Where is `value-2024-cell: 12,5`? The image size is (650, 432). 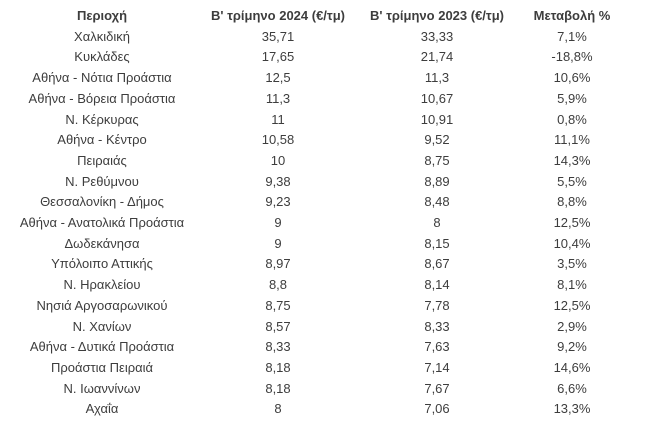
value-2024-cell: 12,5 is located at coordinates (278, 78).